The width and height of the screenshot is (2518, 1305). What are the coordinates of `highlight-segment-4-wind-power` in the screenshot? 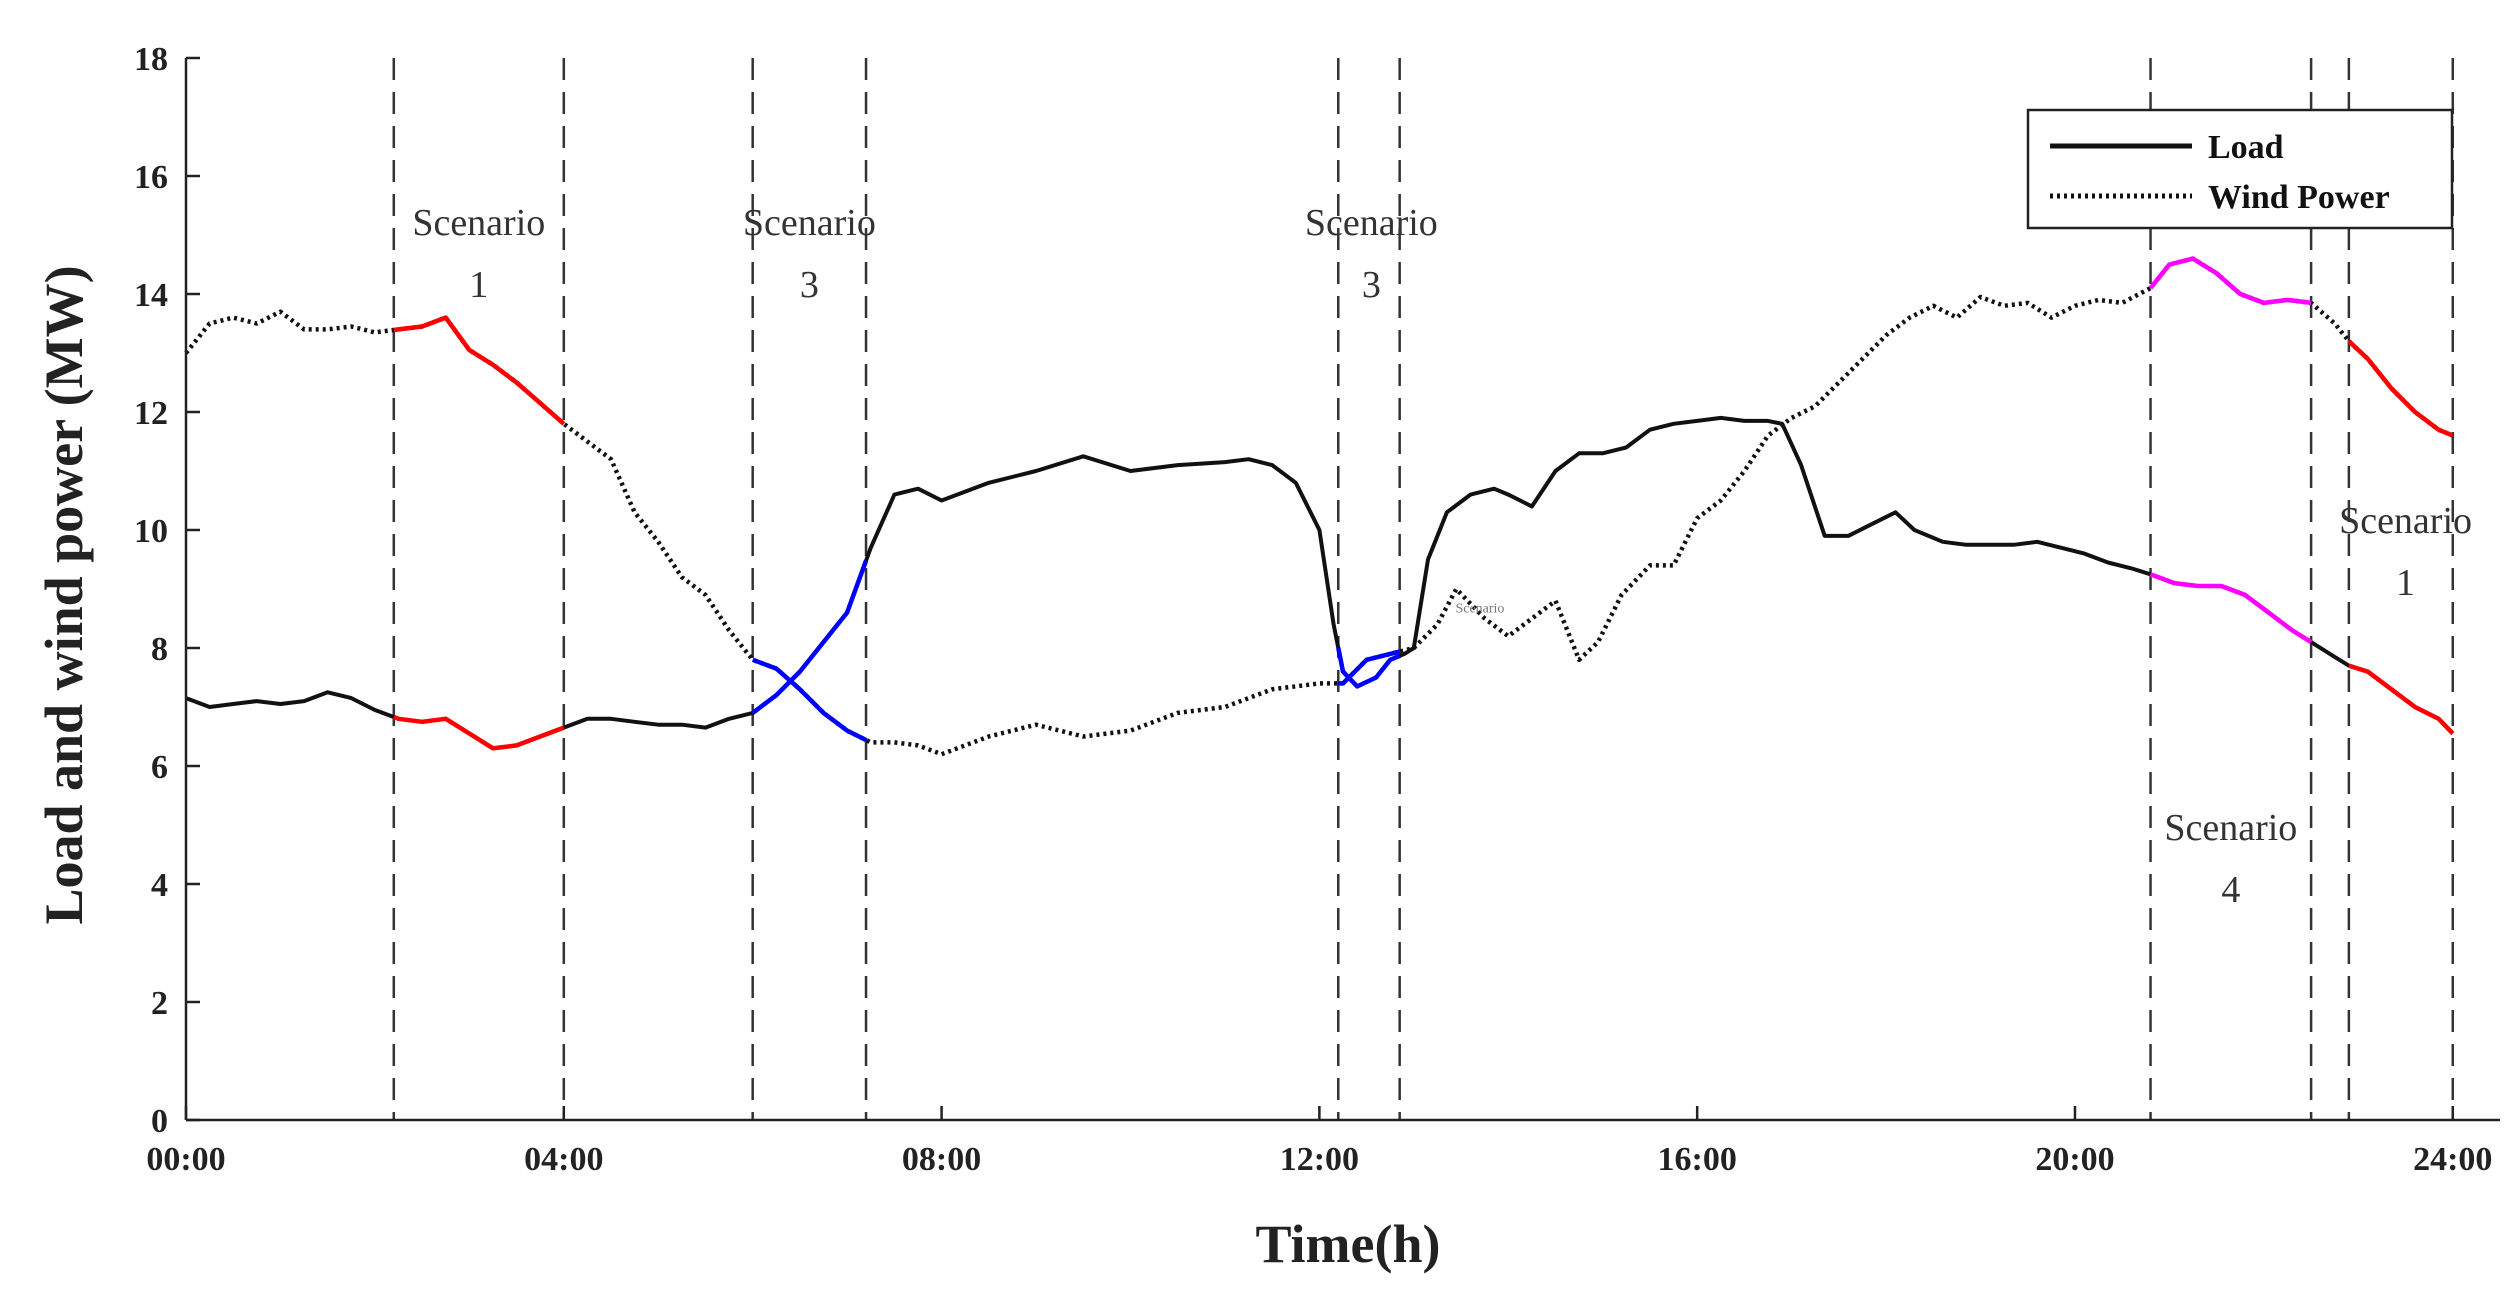 It's located at (2400, 388).